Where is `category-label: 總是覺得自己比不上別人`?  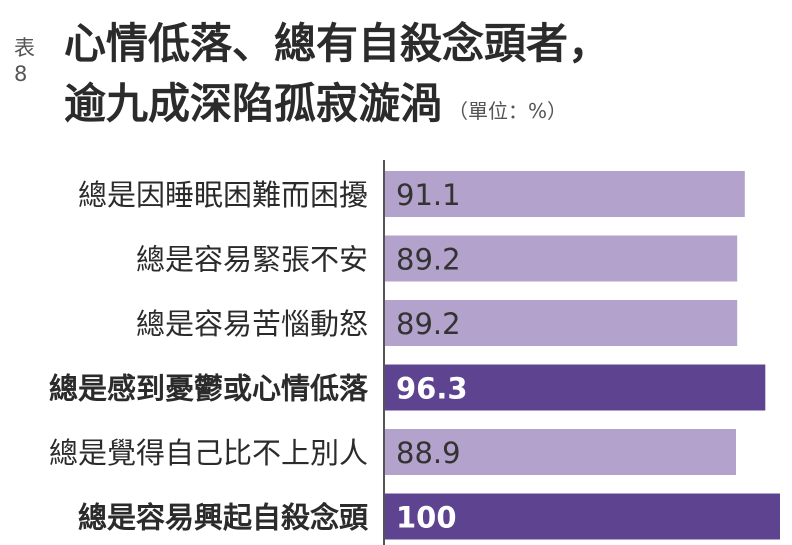 category-label: 總是覺得自己比不上別人 is located at coordinates (208, 453).